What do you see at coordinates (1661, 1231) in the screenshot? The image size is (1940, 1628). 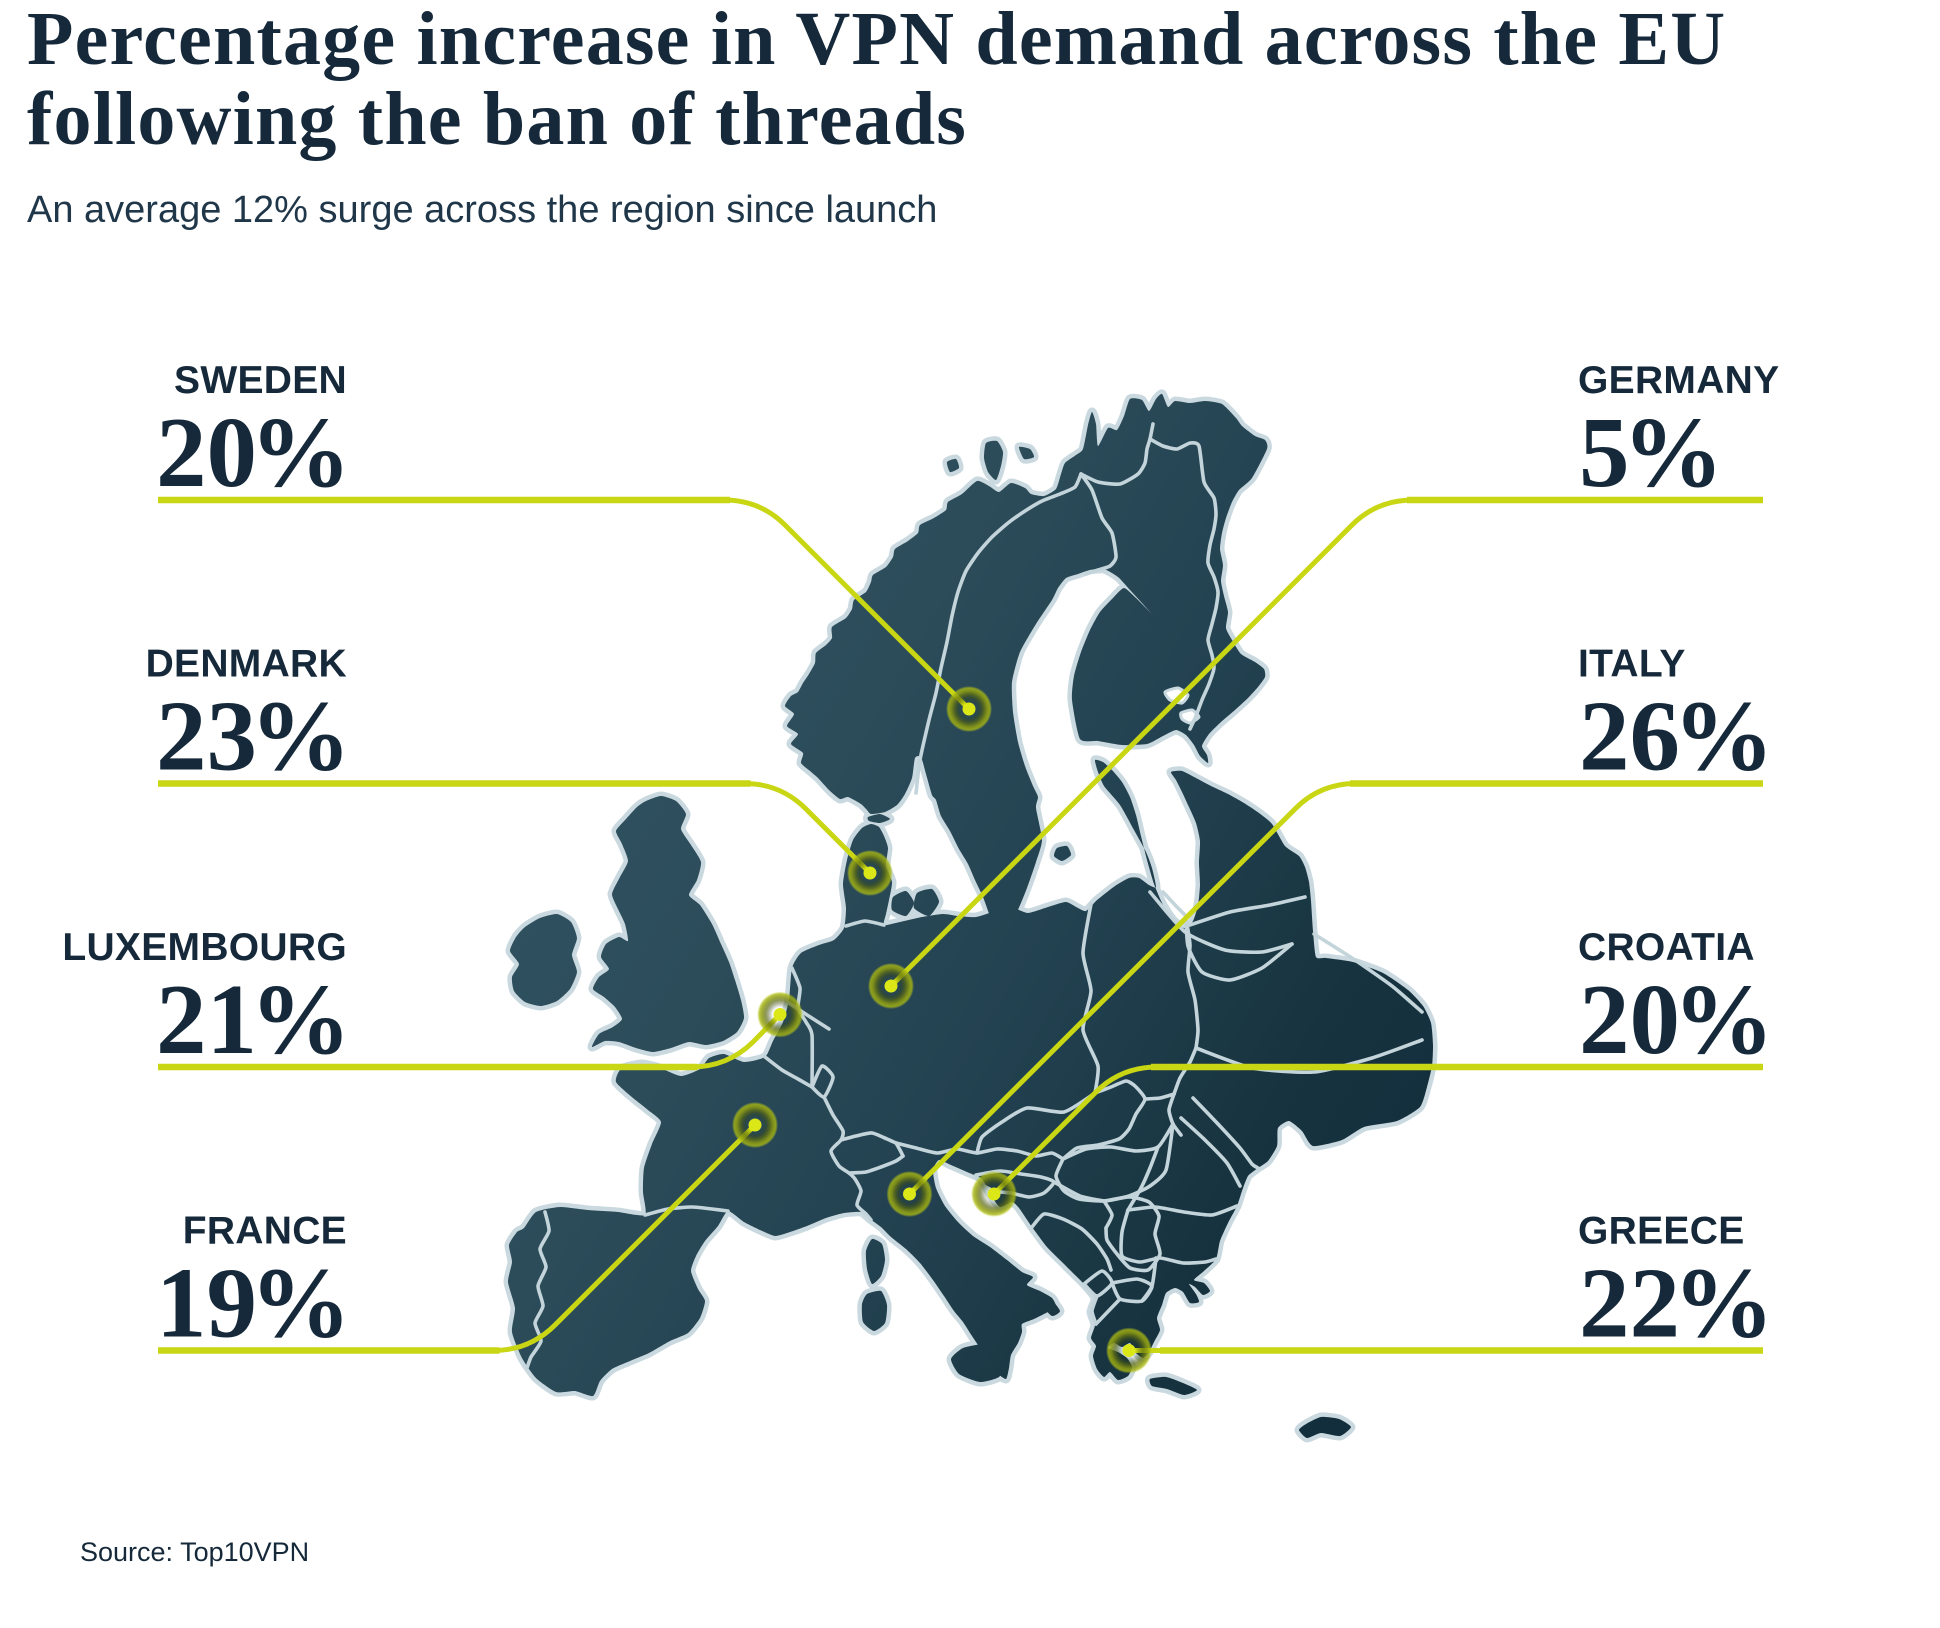 I see `svg-text: GREECE` at bounding box center [1661, 1231].